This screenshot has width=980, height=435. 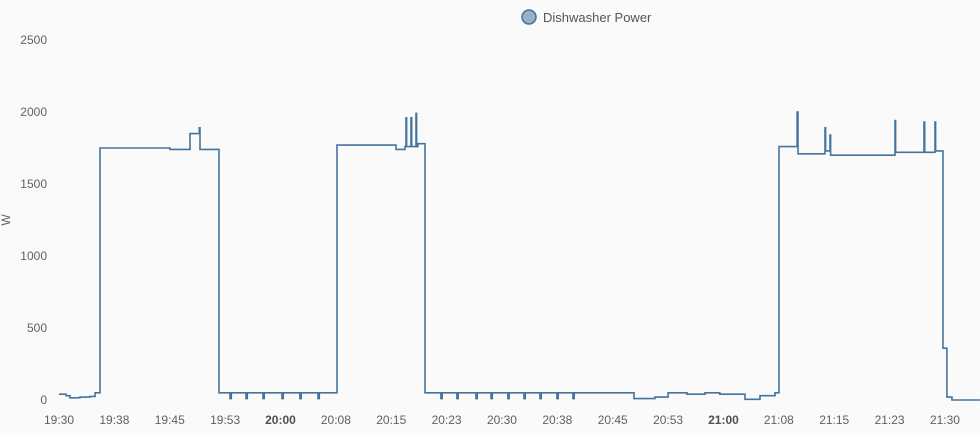 What do you see at coordinates (668, 420) in the screenshot?
I see `x-tick-label: 20:53` at bounding box center [668, 420].